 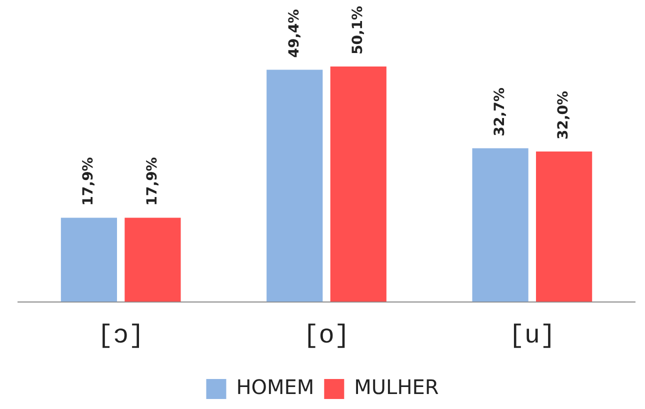 What do you see at coordinates (532, 335) in the screenshot?
I see `x-tick-label: [u]` at bounding box center [532, 335].